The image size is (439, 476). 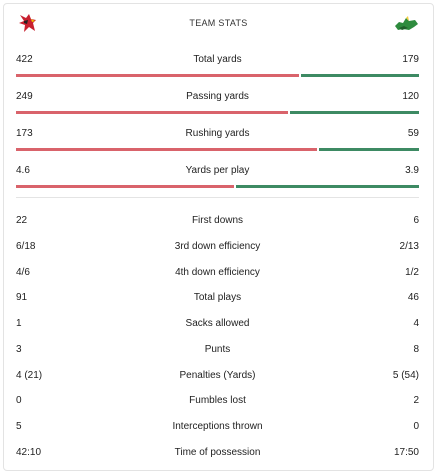 What do you see at coordinates (217, 272) in the screenshot?
I see `stat-label: 4th down efficiency` at bounding box center [217, 272].